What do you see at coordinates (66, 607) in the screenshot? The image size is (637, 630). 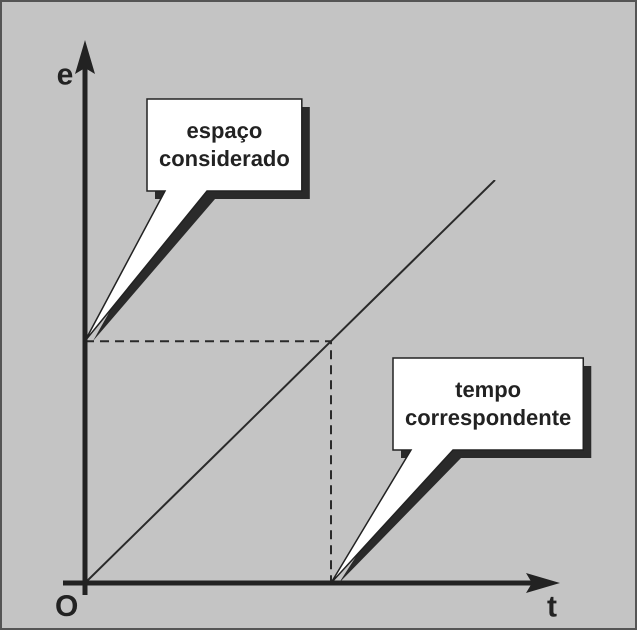 I see `text: O` at bounding box center [66, 607].